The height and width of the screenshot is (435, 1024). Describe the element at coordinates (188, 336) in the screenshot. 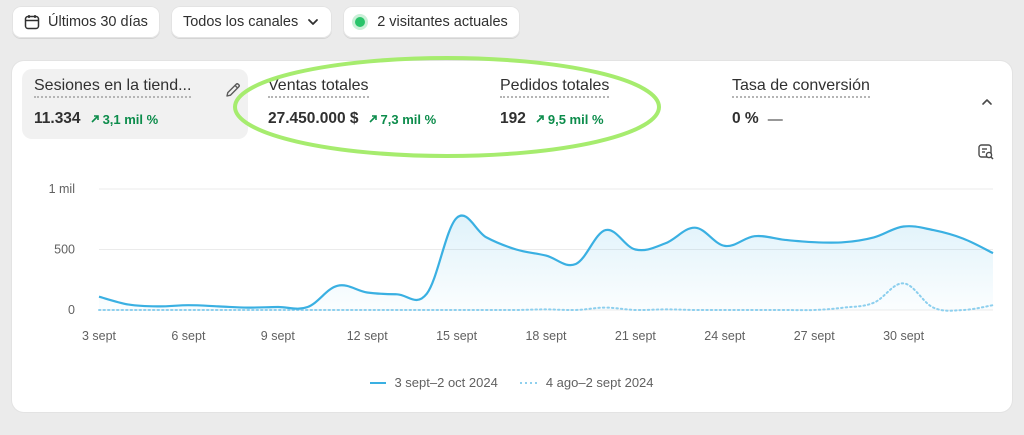

I see `x-tick-label: 6 sept` at that location.